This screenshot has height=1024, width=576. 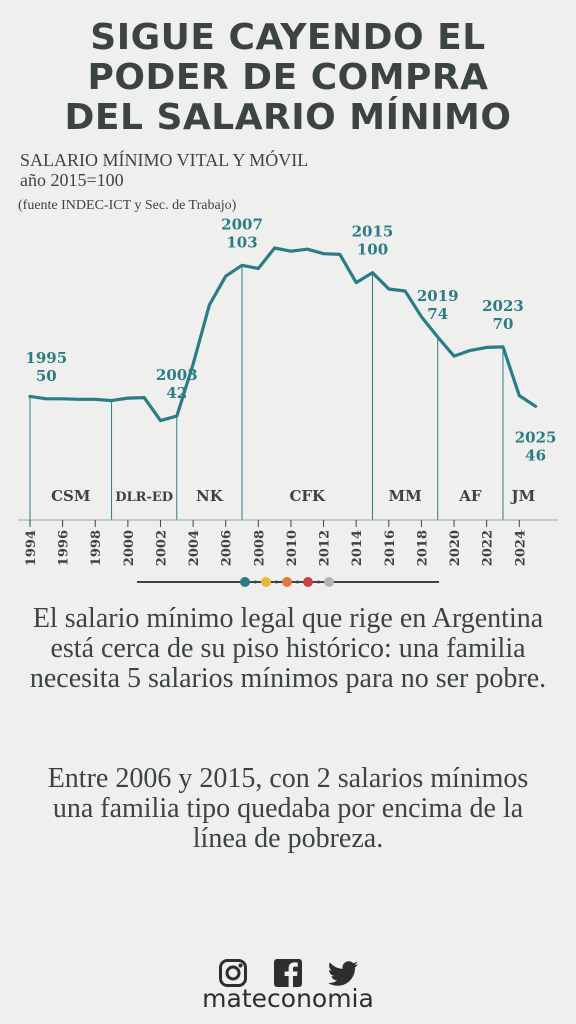 What do you see at coordinates (470, 496) in the screenshot?
I see `period-label: AF` at bounding box center [470, 496].